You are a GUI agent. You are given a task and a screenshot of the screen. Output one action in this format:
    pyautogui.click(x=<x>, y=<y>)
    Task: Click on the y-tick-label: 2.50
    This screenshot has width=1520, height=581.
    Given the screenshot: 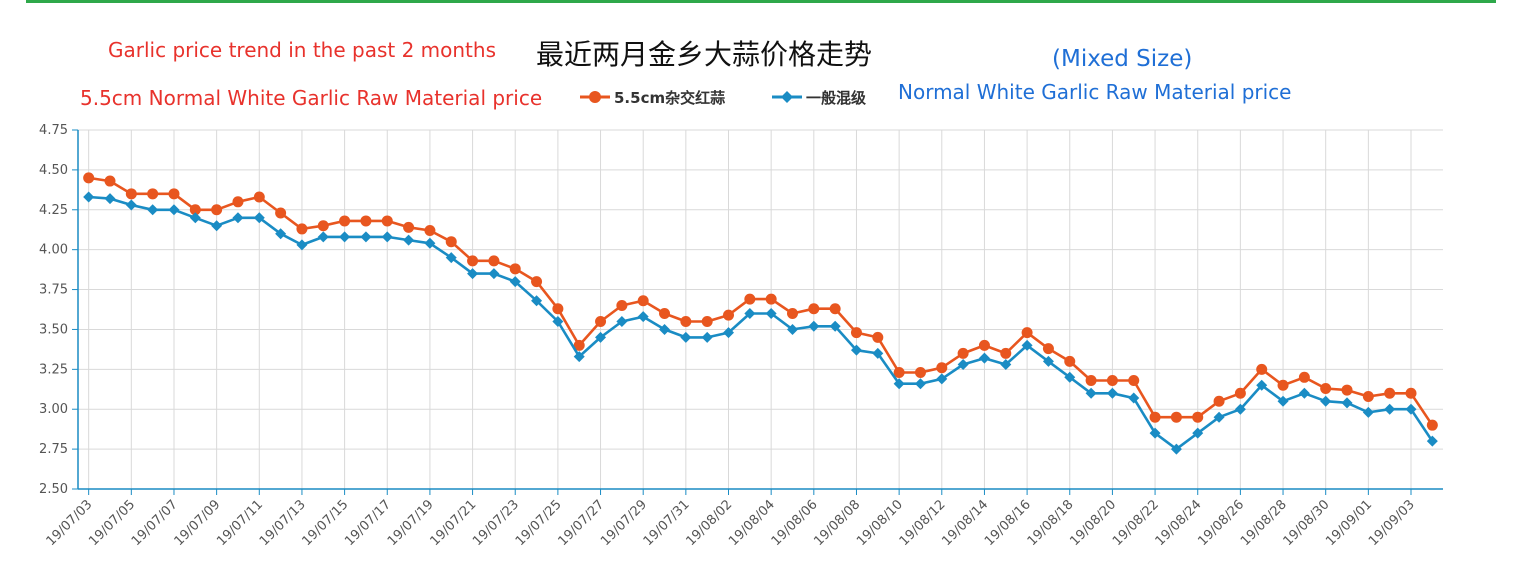 What is the action you would take?
    pyautogui.click(x=53, y=489)
    